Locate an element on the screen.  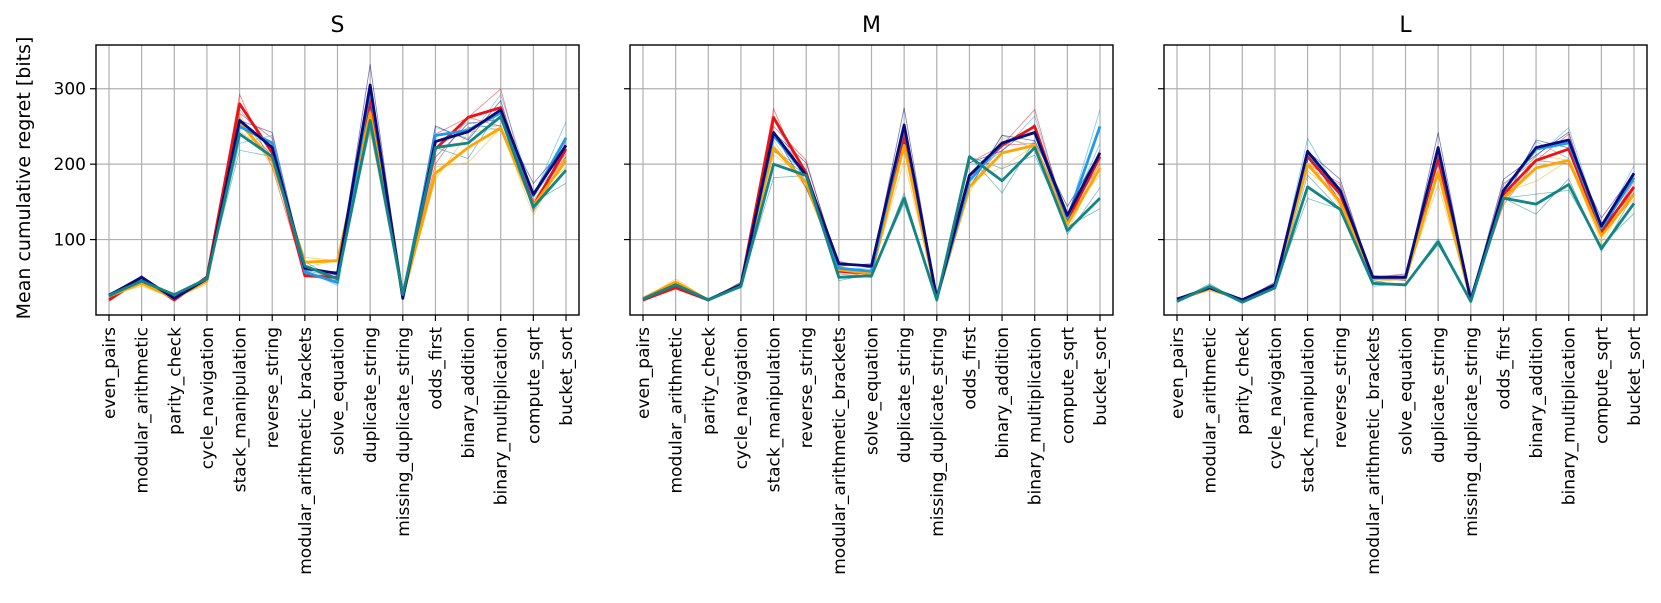
panel-title: M is located at coordinates (871, 25).